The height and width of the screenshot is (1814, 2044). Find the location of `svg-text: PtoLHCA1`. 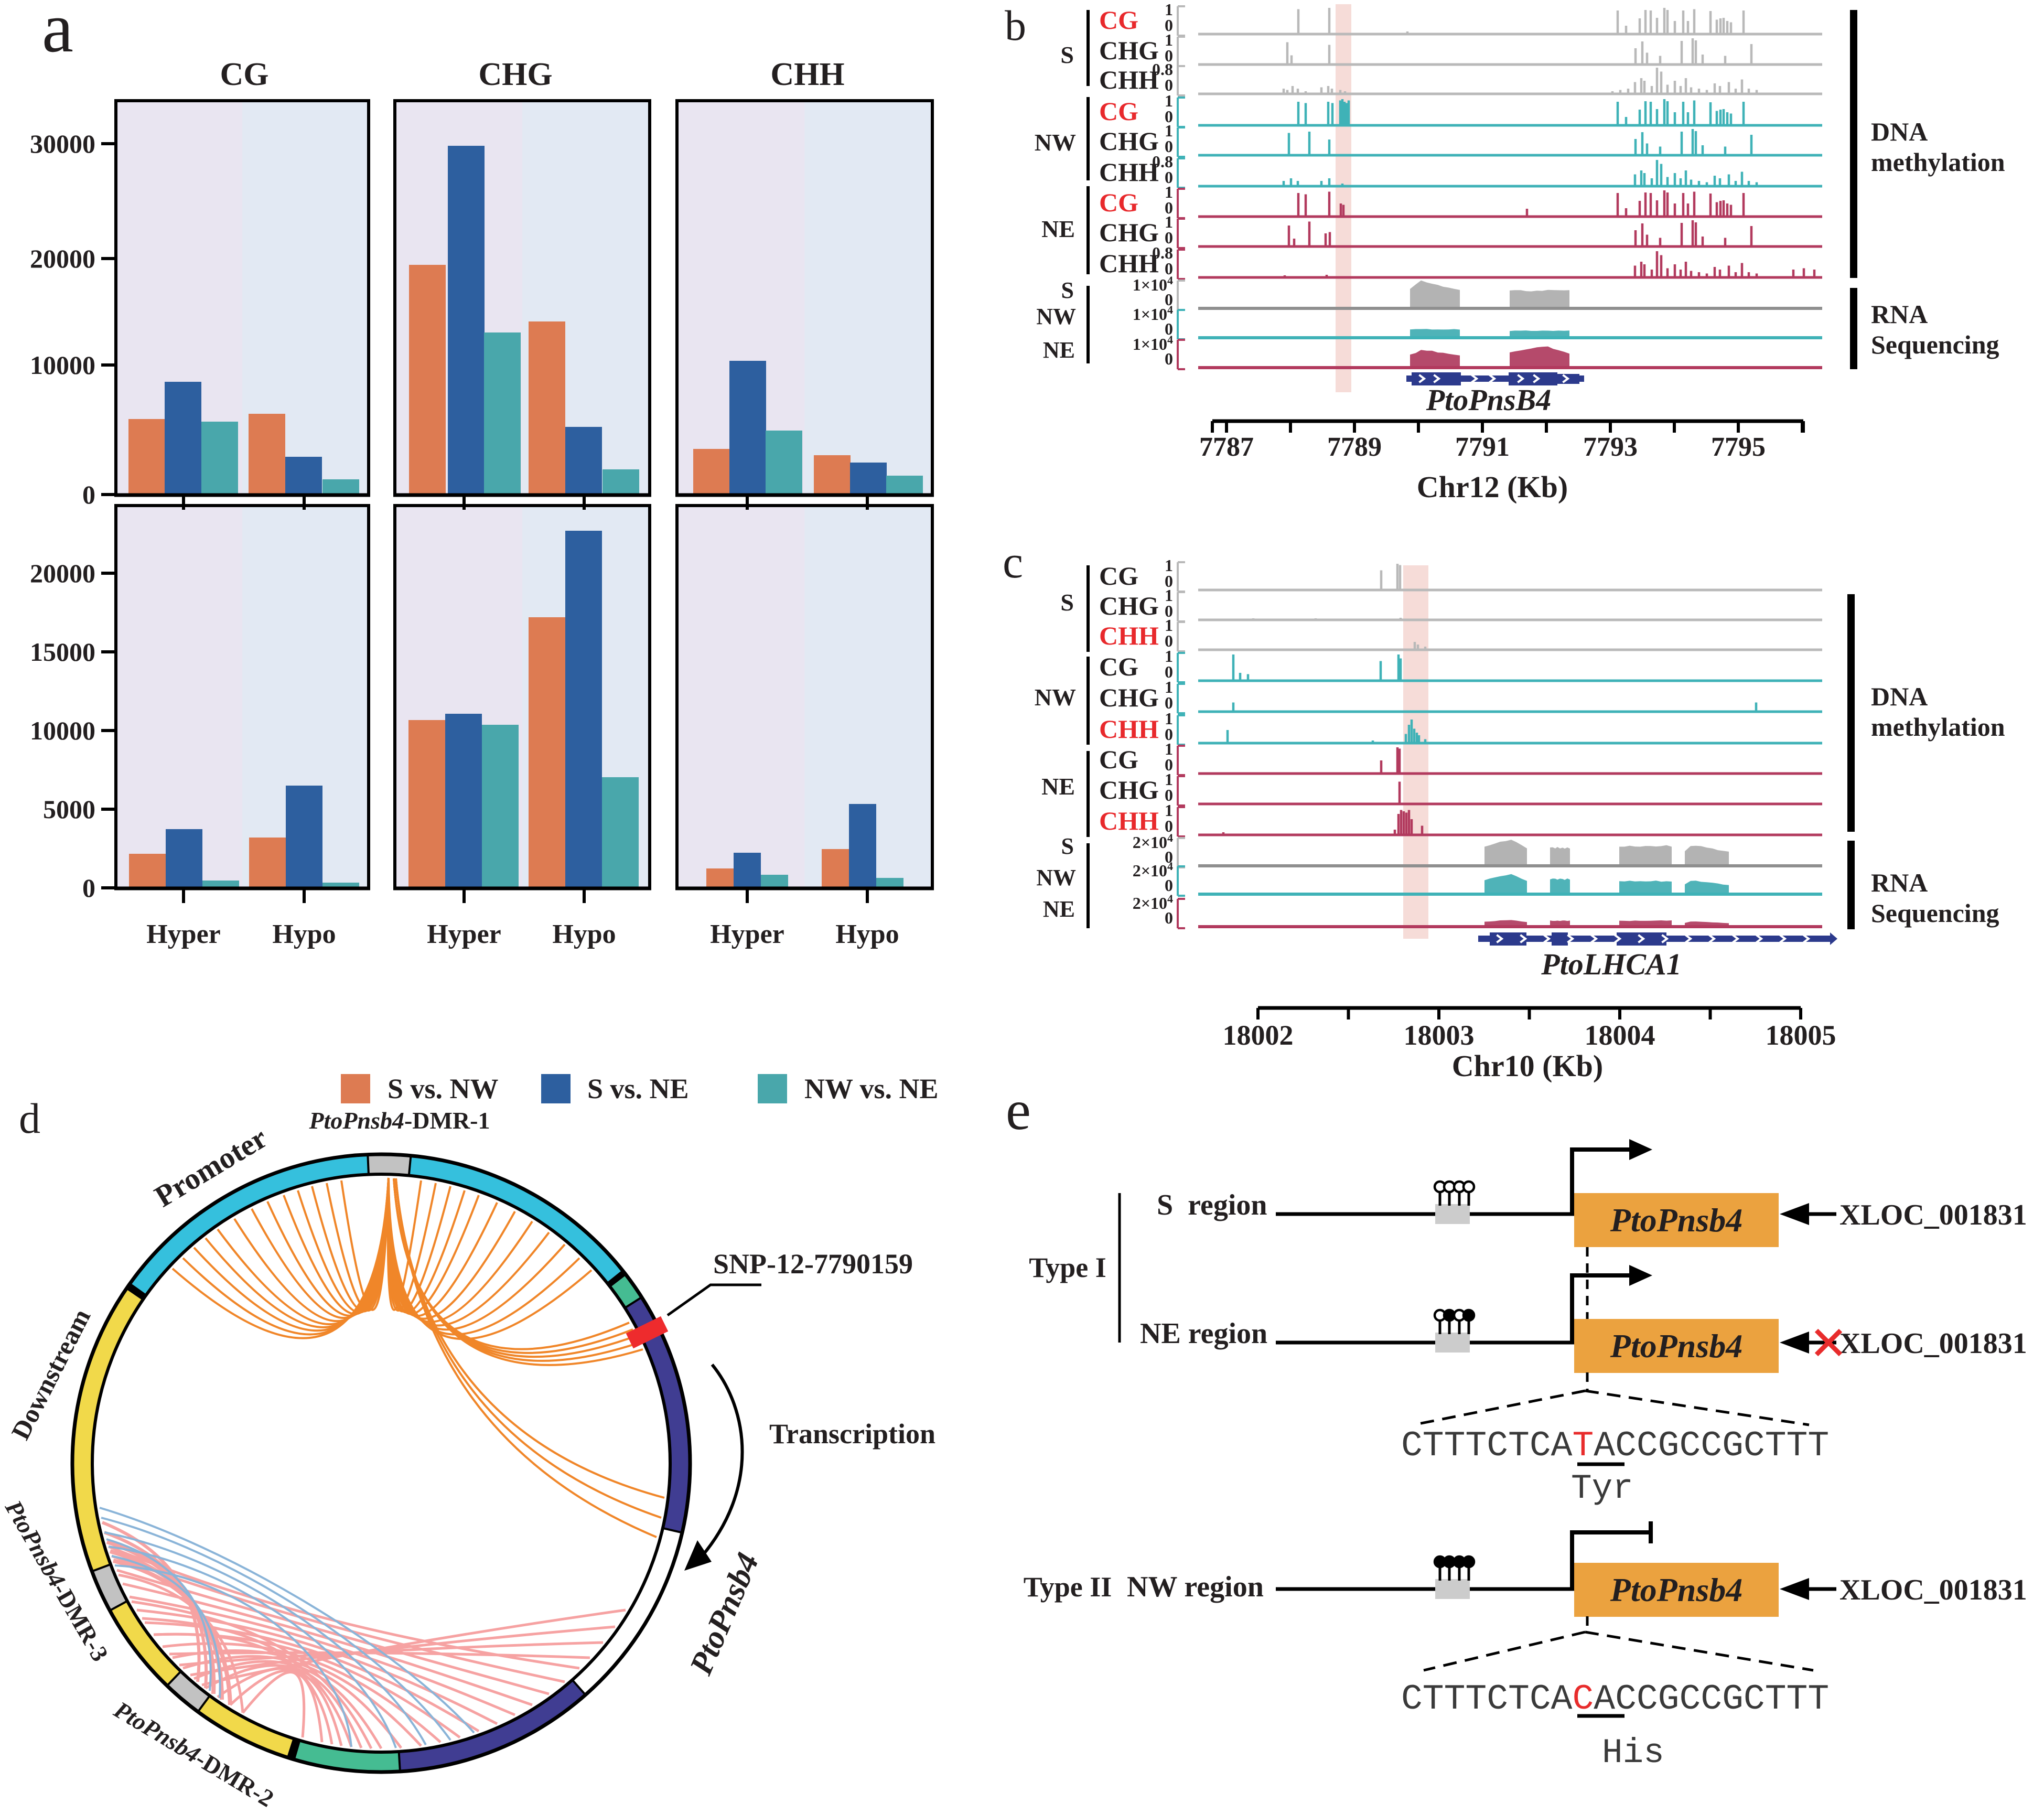

svg-text: PtoLHCA1 is located at coordinates (1611, 964).